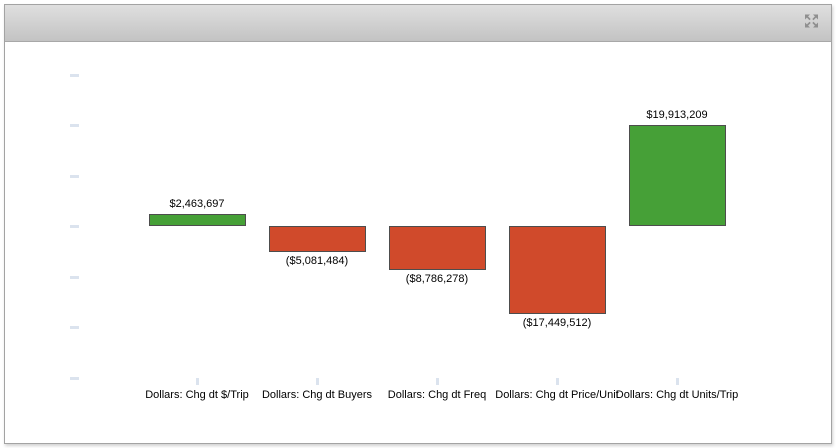  Describe the element at coordinates (418, 23) in the screenshot. I see `widget-header` at that location.